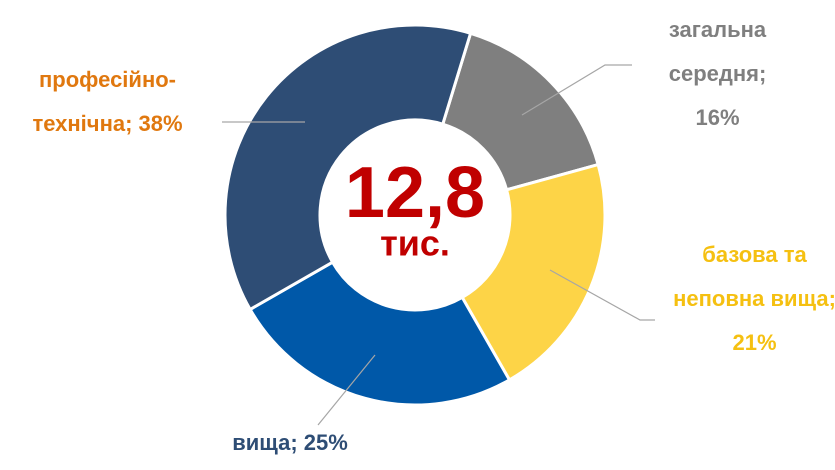  What do you see at coordinates (290, 442) in the screenshot?
I see `data-label: вища; 25%` at bounding box center [290, 442].